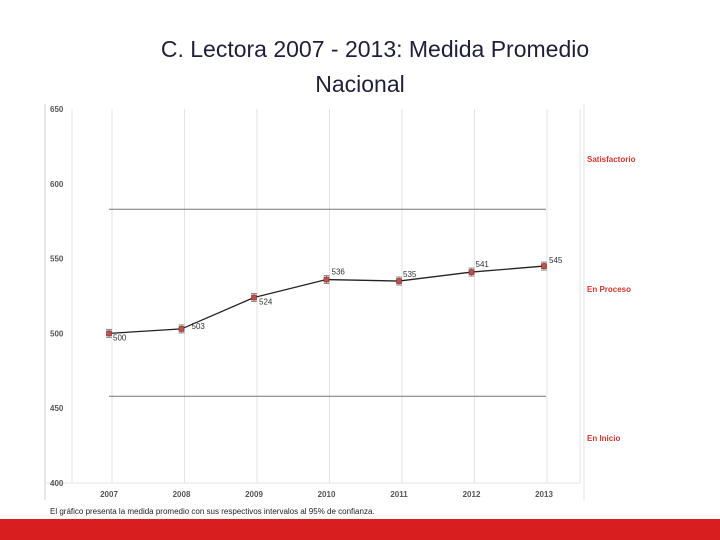 Image resolution: width=720 pixels, height=540 pixels. I want to click on x-tick-label: 2010, so click(327, 494).